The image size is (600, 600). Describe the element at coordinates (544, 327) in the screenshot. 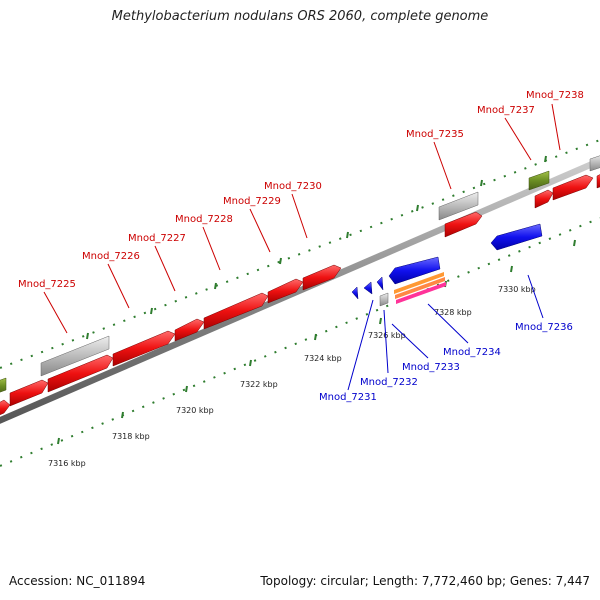

I see `gene-label: Mnod_7236` at that location.